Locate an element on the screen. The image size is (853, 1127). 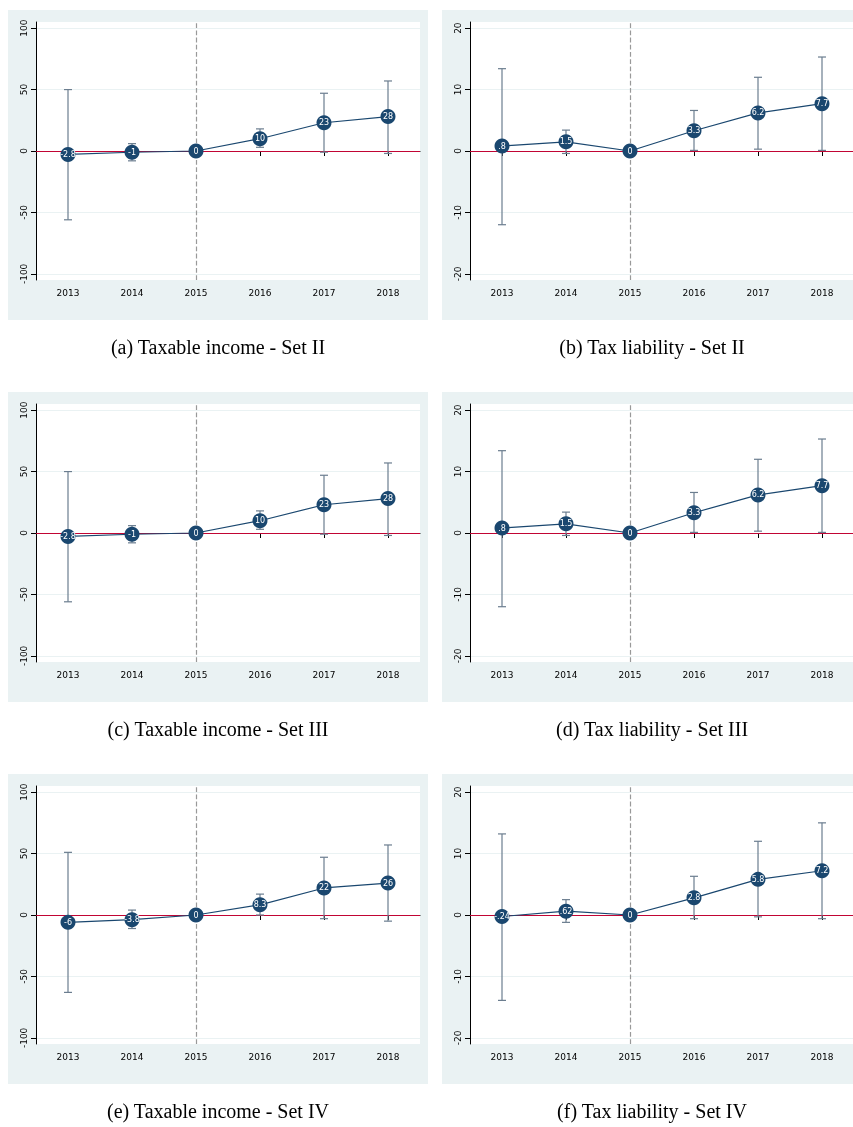
text: (f) Tax liability - Set IV is located at coordinates (652, 1111).